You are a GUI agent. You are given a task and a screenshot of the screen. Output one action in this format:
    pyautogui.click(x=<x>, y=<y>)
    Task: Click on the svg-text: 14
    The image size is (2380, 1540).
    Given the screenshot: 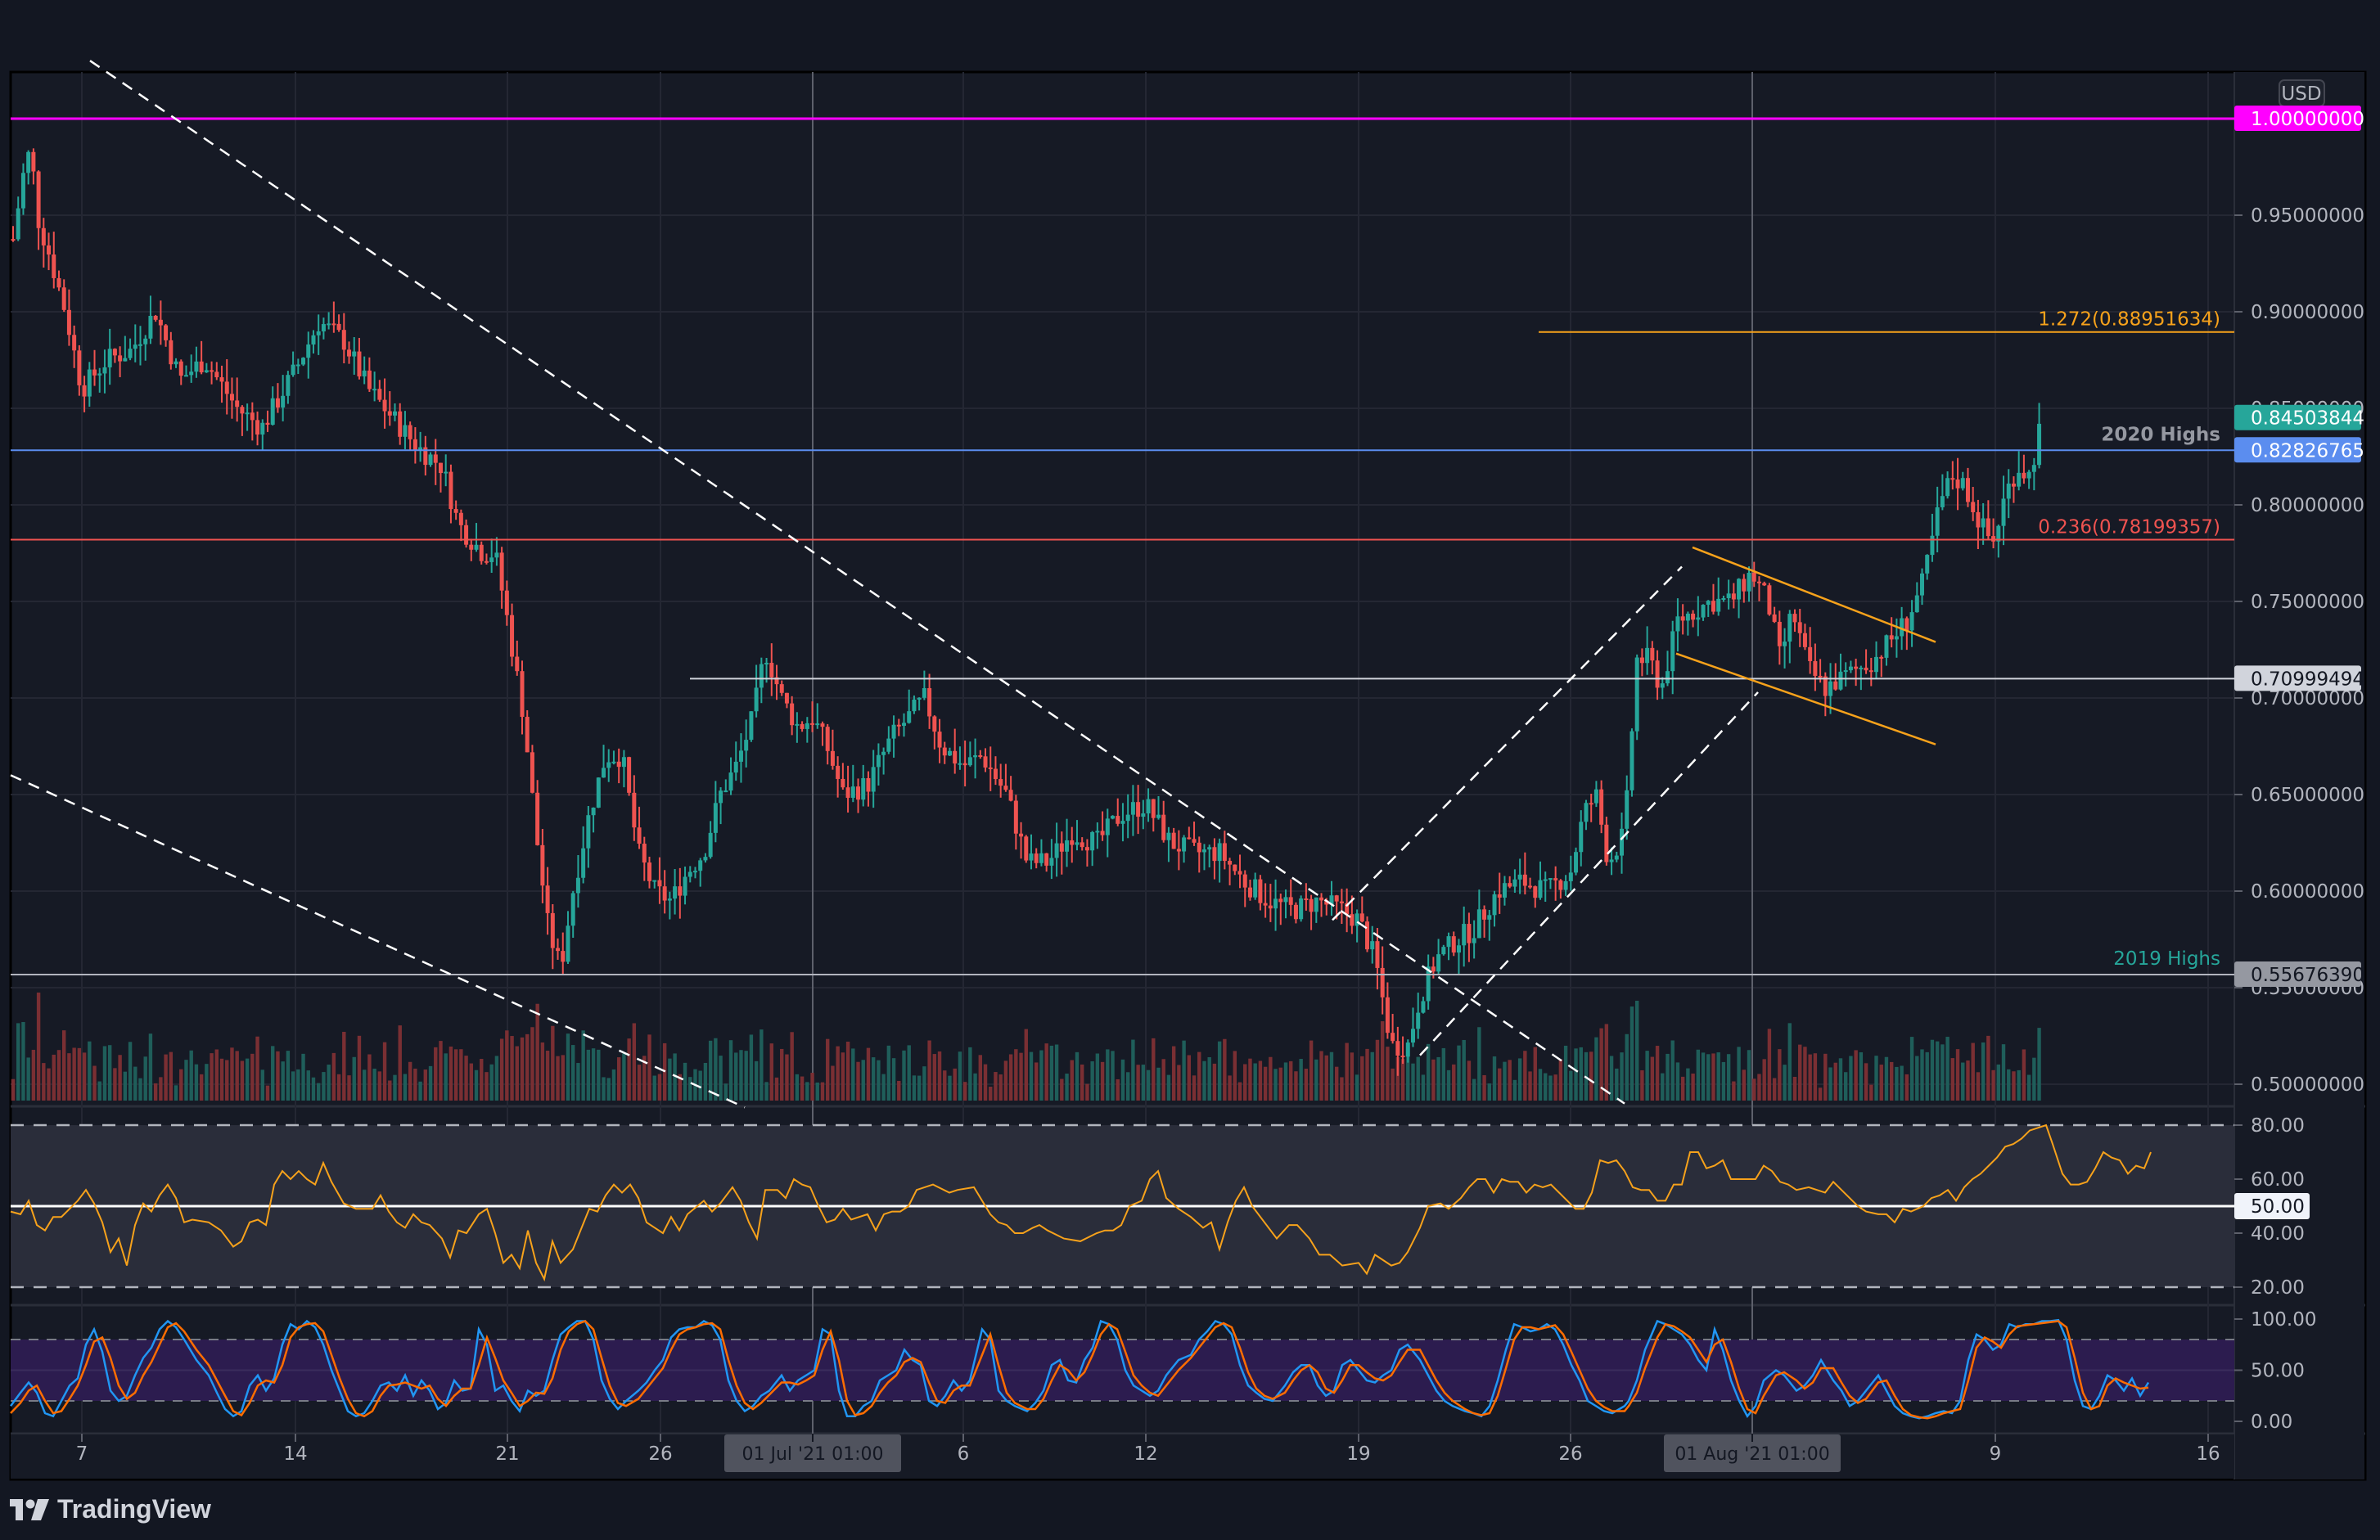 What is the action you would take?
    pyautogui.click(x=295, y=1454)
    